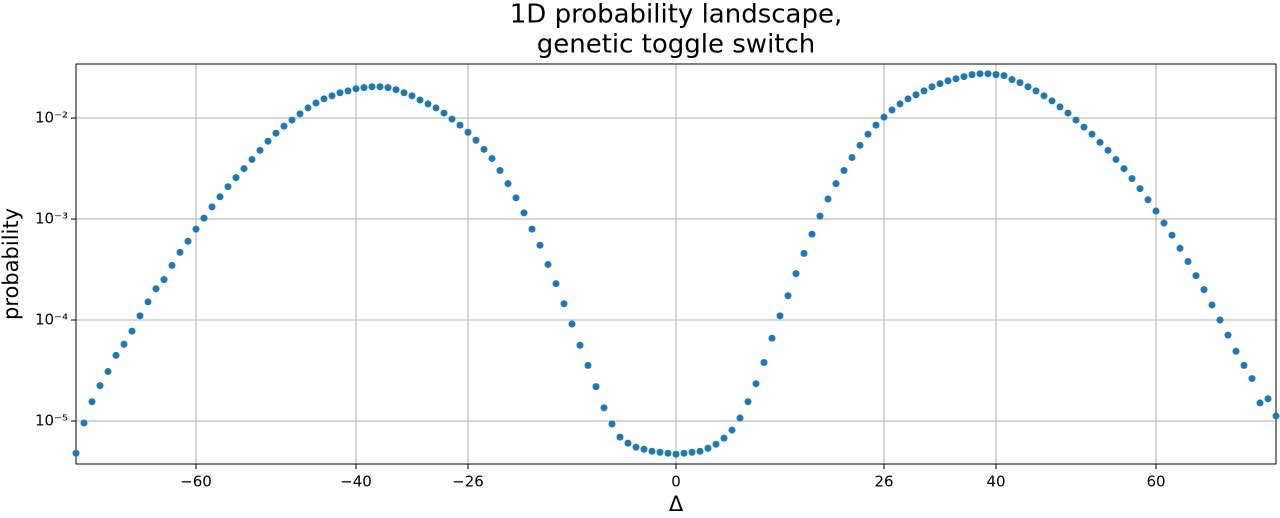 Image resolution: width=1280 pixels, height=518 pixels. Describe the element at coordinates (51, 320) in the screenshot. I see `y-tick-label: 10⁻⁴` at that location.